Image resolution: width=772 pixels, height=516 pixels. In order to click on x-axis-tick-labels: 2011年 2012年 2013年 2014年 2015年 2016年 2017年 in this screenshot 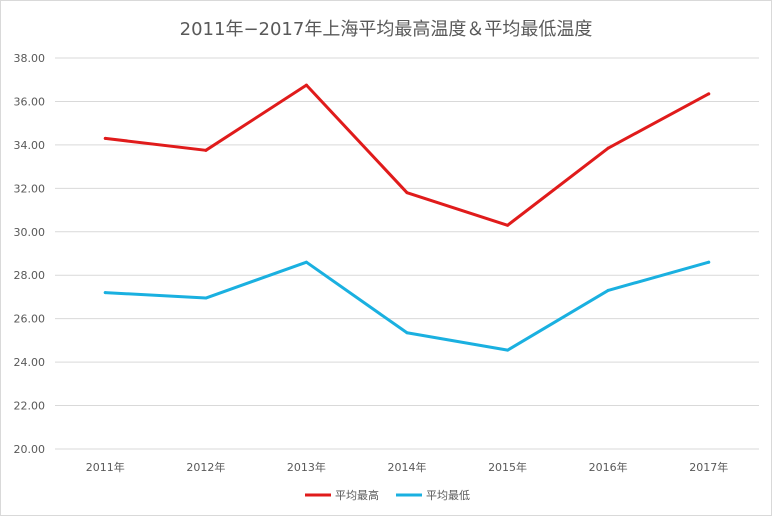, I will do `click(407, 467)`.